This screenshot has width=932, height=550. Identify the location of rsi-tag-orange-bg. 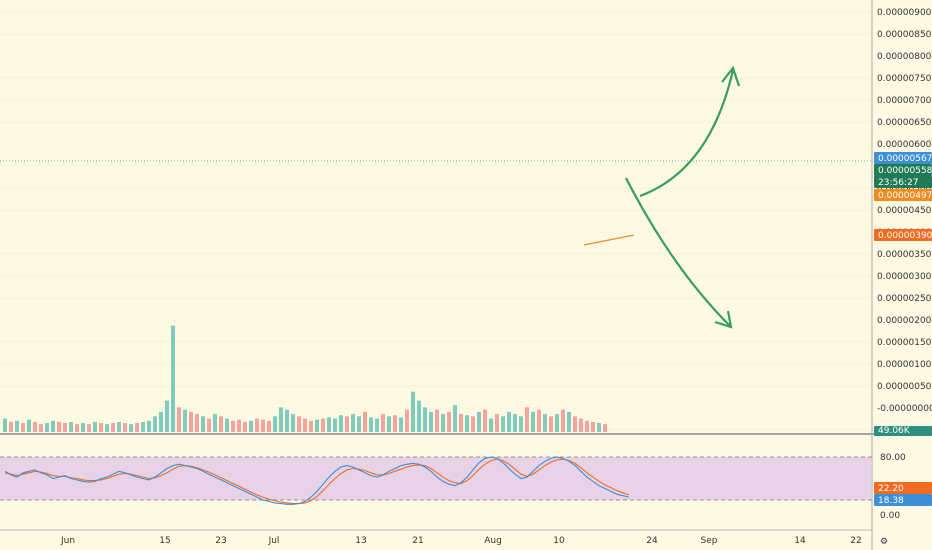
(903, 488).